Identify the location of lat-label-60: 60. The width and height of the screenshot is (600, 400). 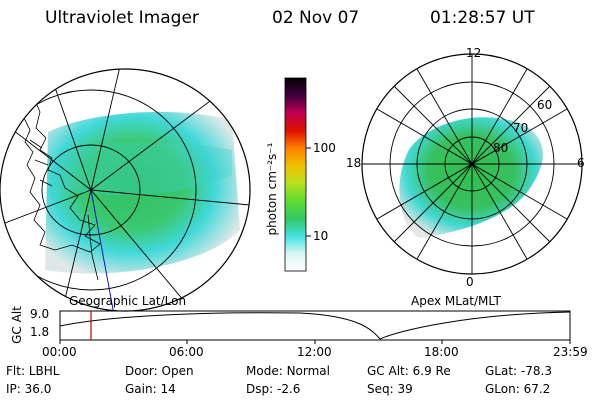
(545, 105).